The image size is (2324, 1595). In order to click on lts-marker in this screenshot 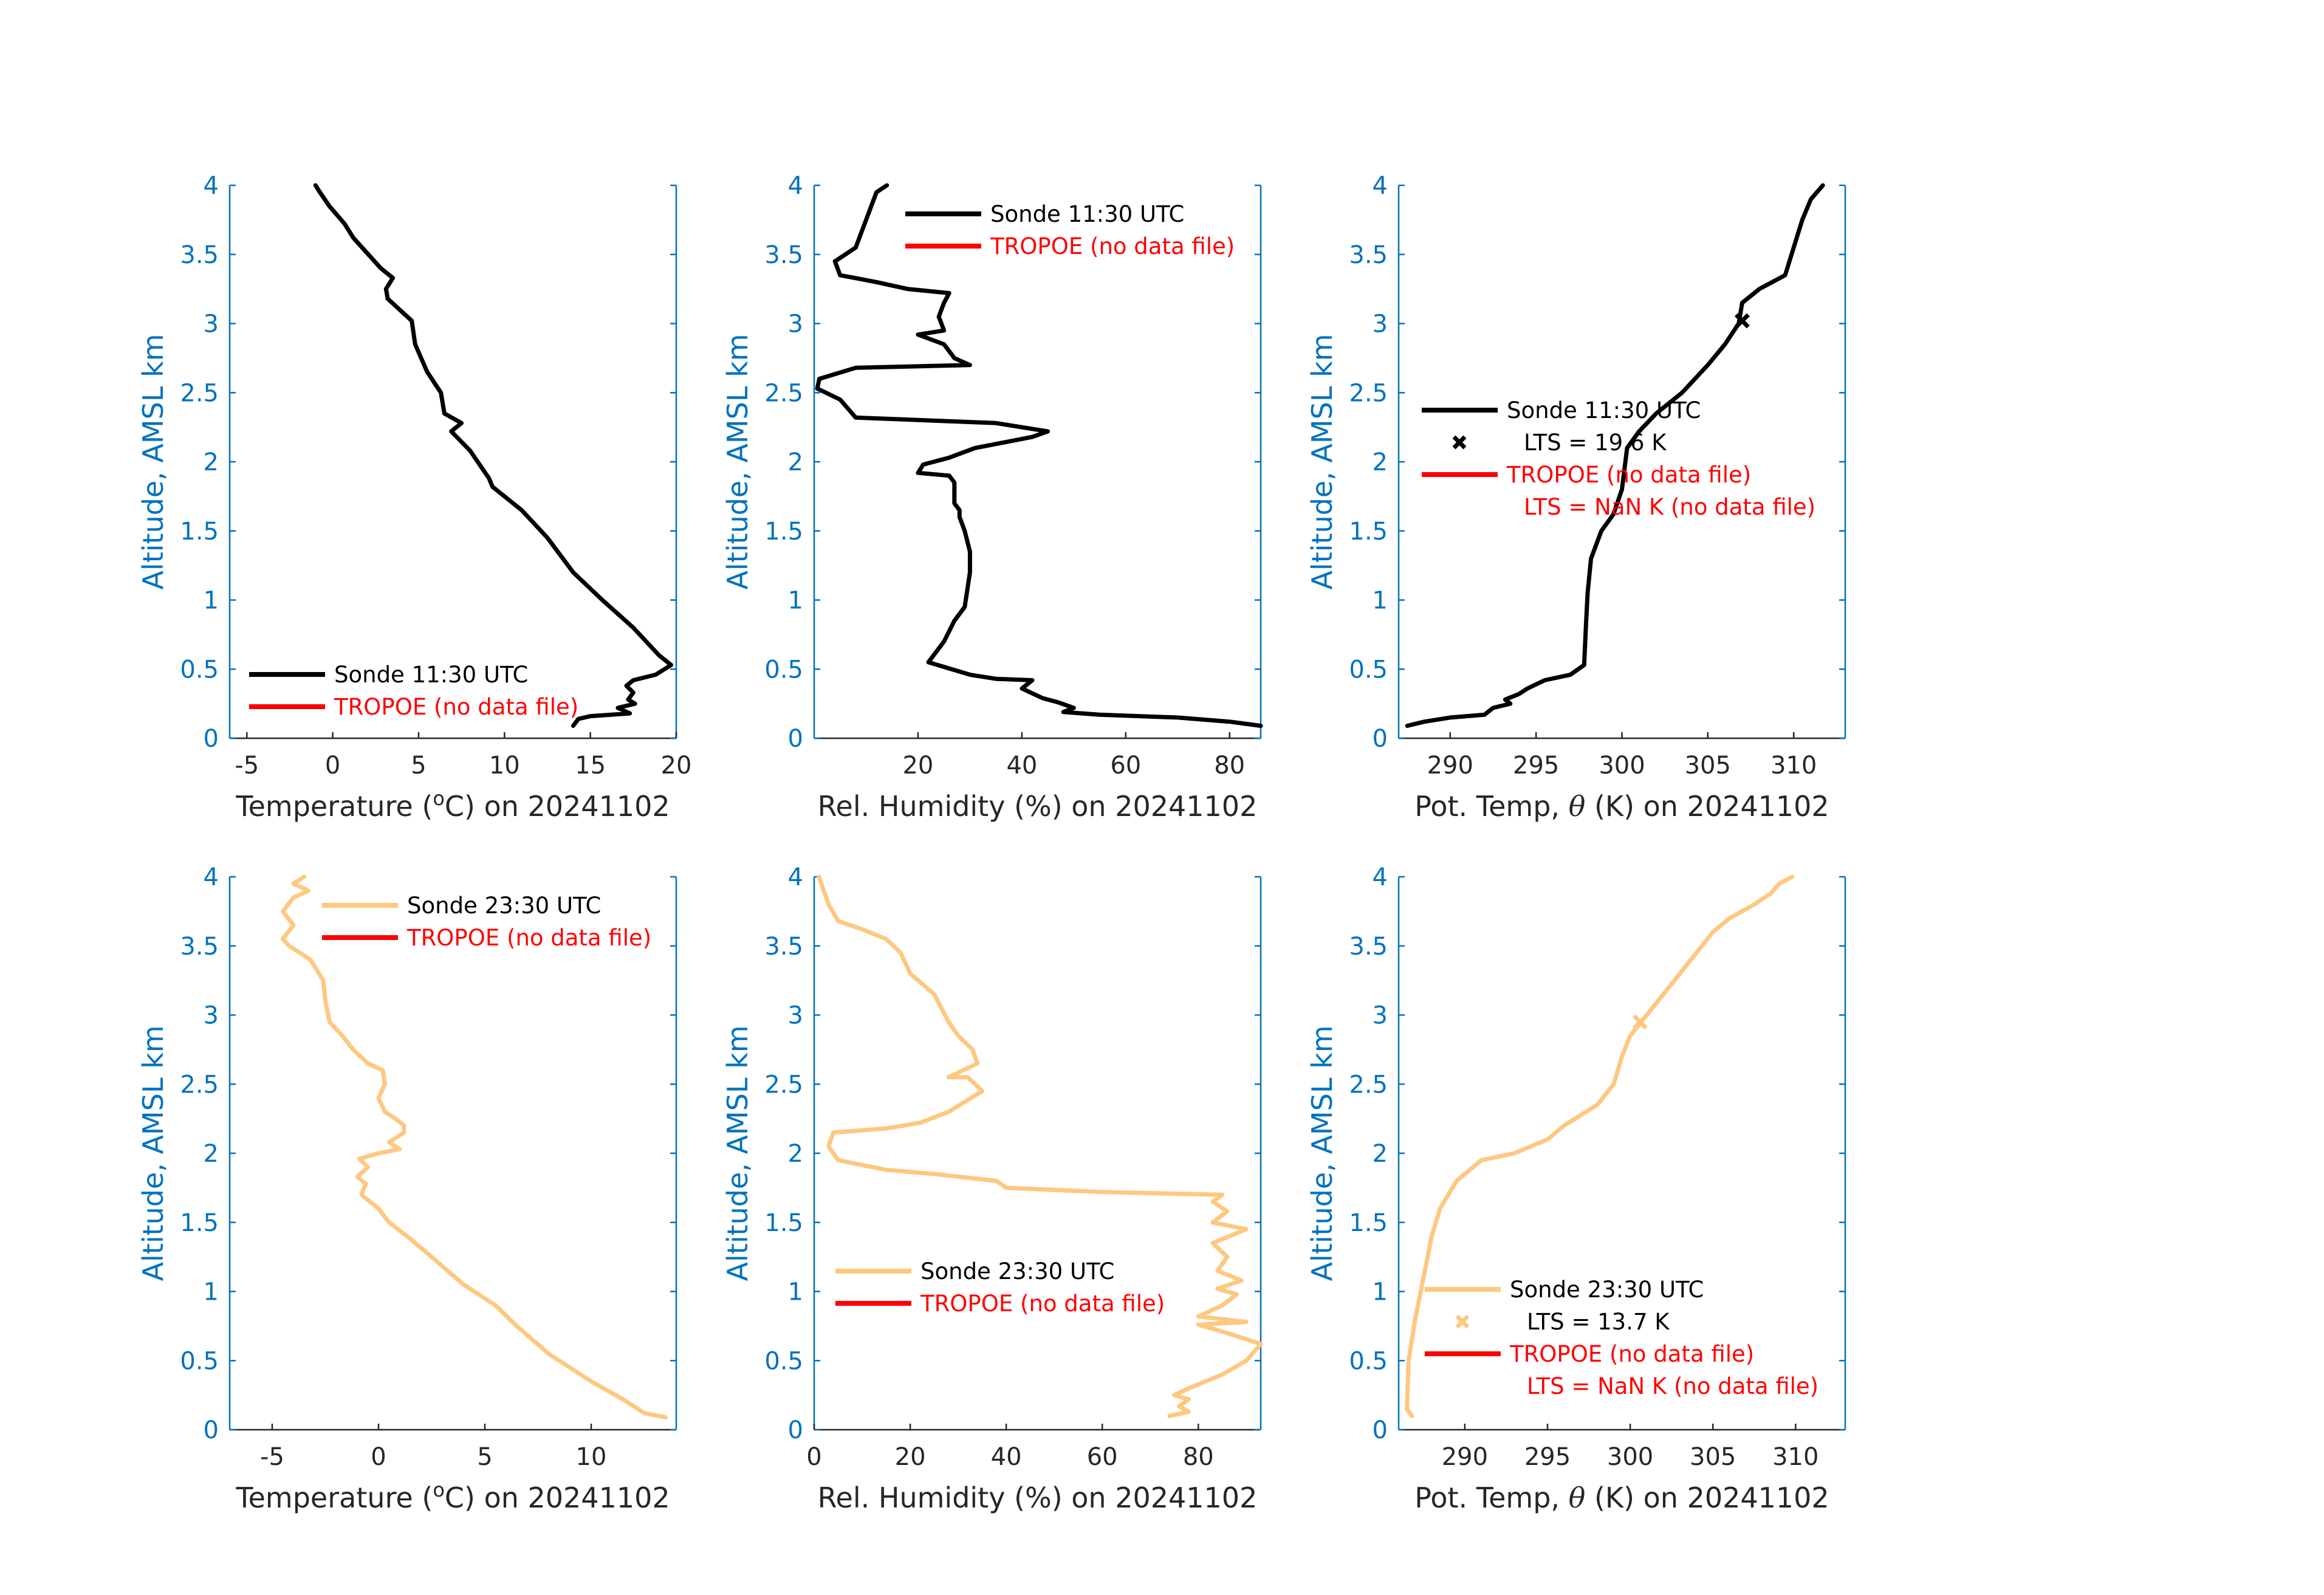, I will do `click(1640, 1022)`.